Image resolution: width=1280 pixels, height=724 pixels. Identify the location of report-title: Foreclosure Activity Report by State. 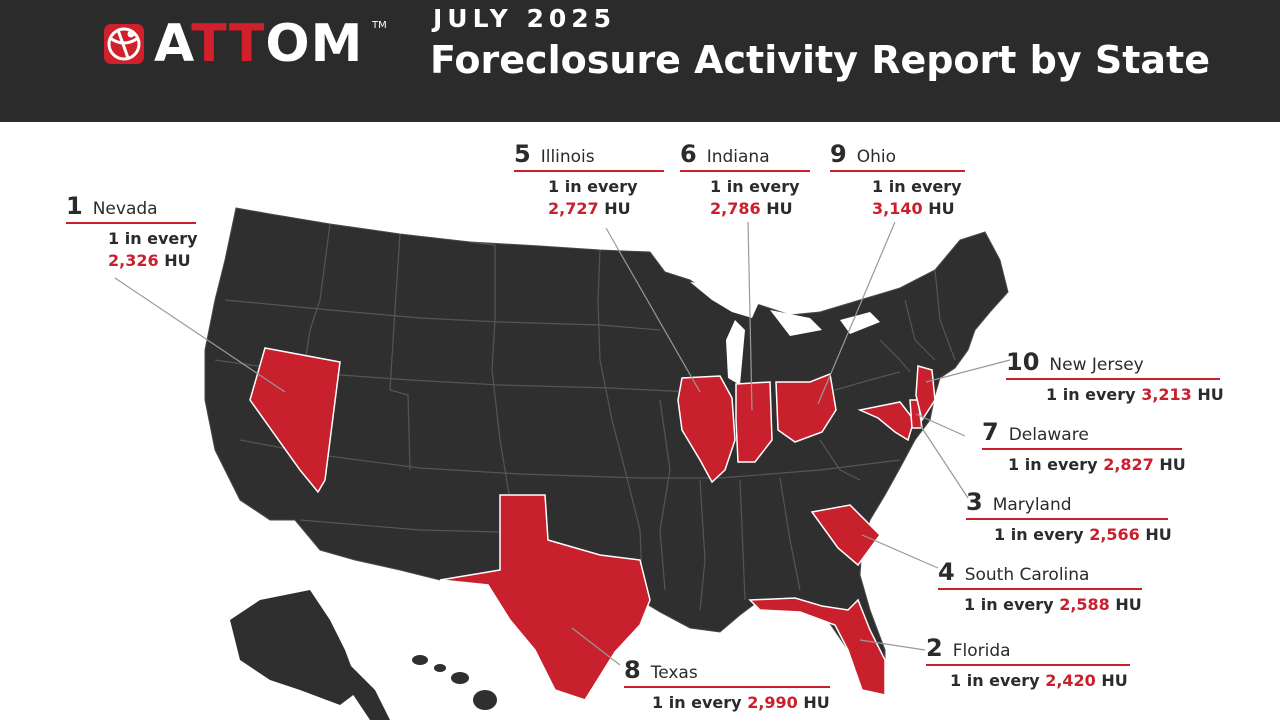
(820, 60).